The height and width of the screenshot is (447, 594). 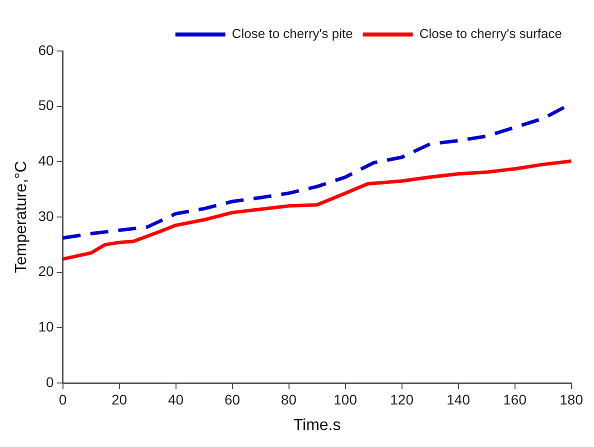 What do you see at coordinates (46, 326) in the screenshot?
I see `y-tick-label: 10` at bounding box center [46, 326].